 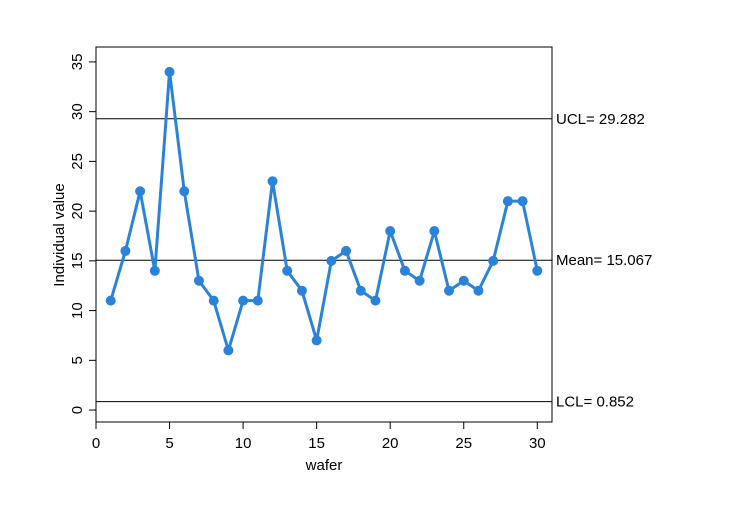 I want to click on reference-label-2: LCL= 0.852, so click(x=595, y=402).